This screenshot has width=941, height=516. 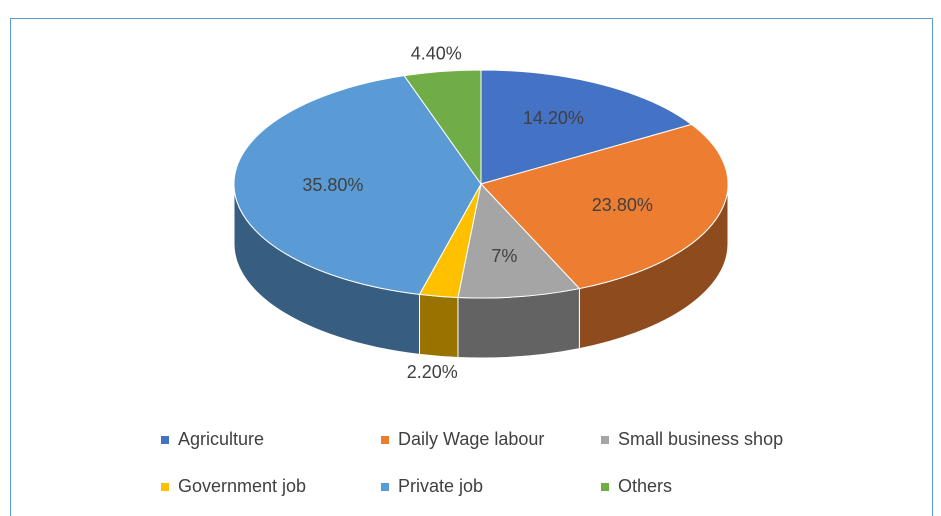 What do you see at coordinates (440, 486) in the screenshot?
I see `legend-label: Private job` at bounding box center [440, 486].